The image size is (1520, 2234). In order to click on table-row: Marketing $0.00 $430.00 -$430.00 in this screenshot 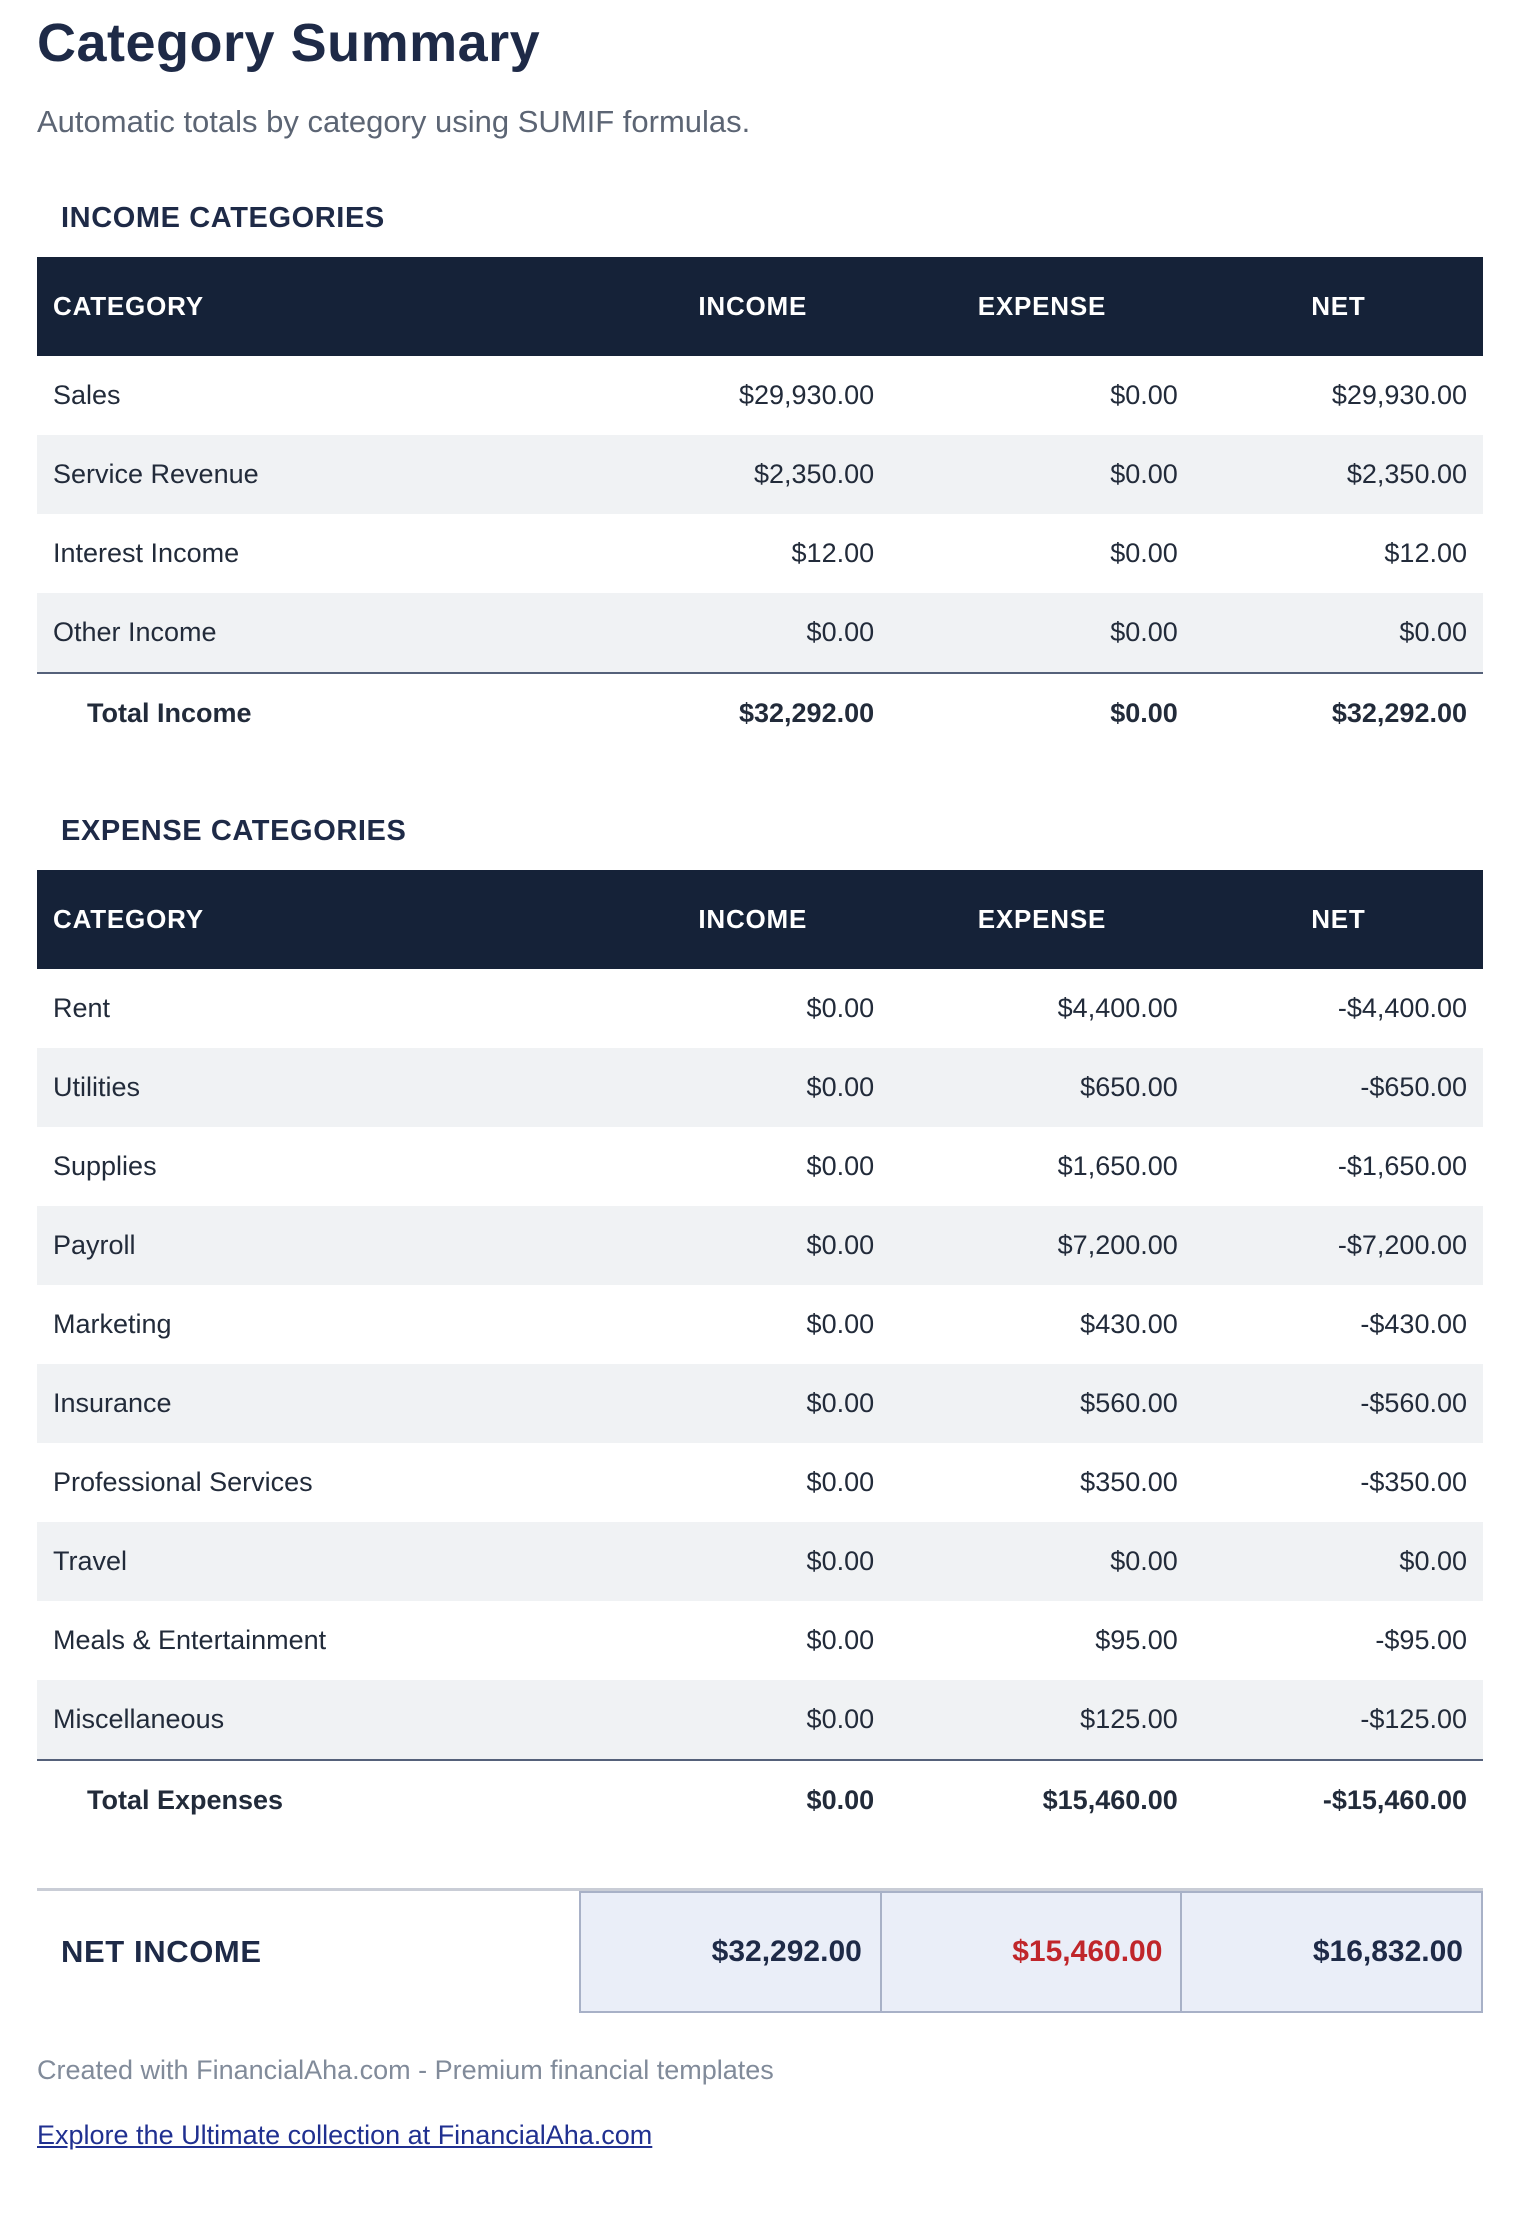, I will do `click(760, 1324)`.